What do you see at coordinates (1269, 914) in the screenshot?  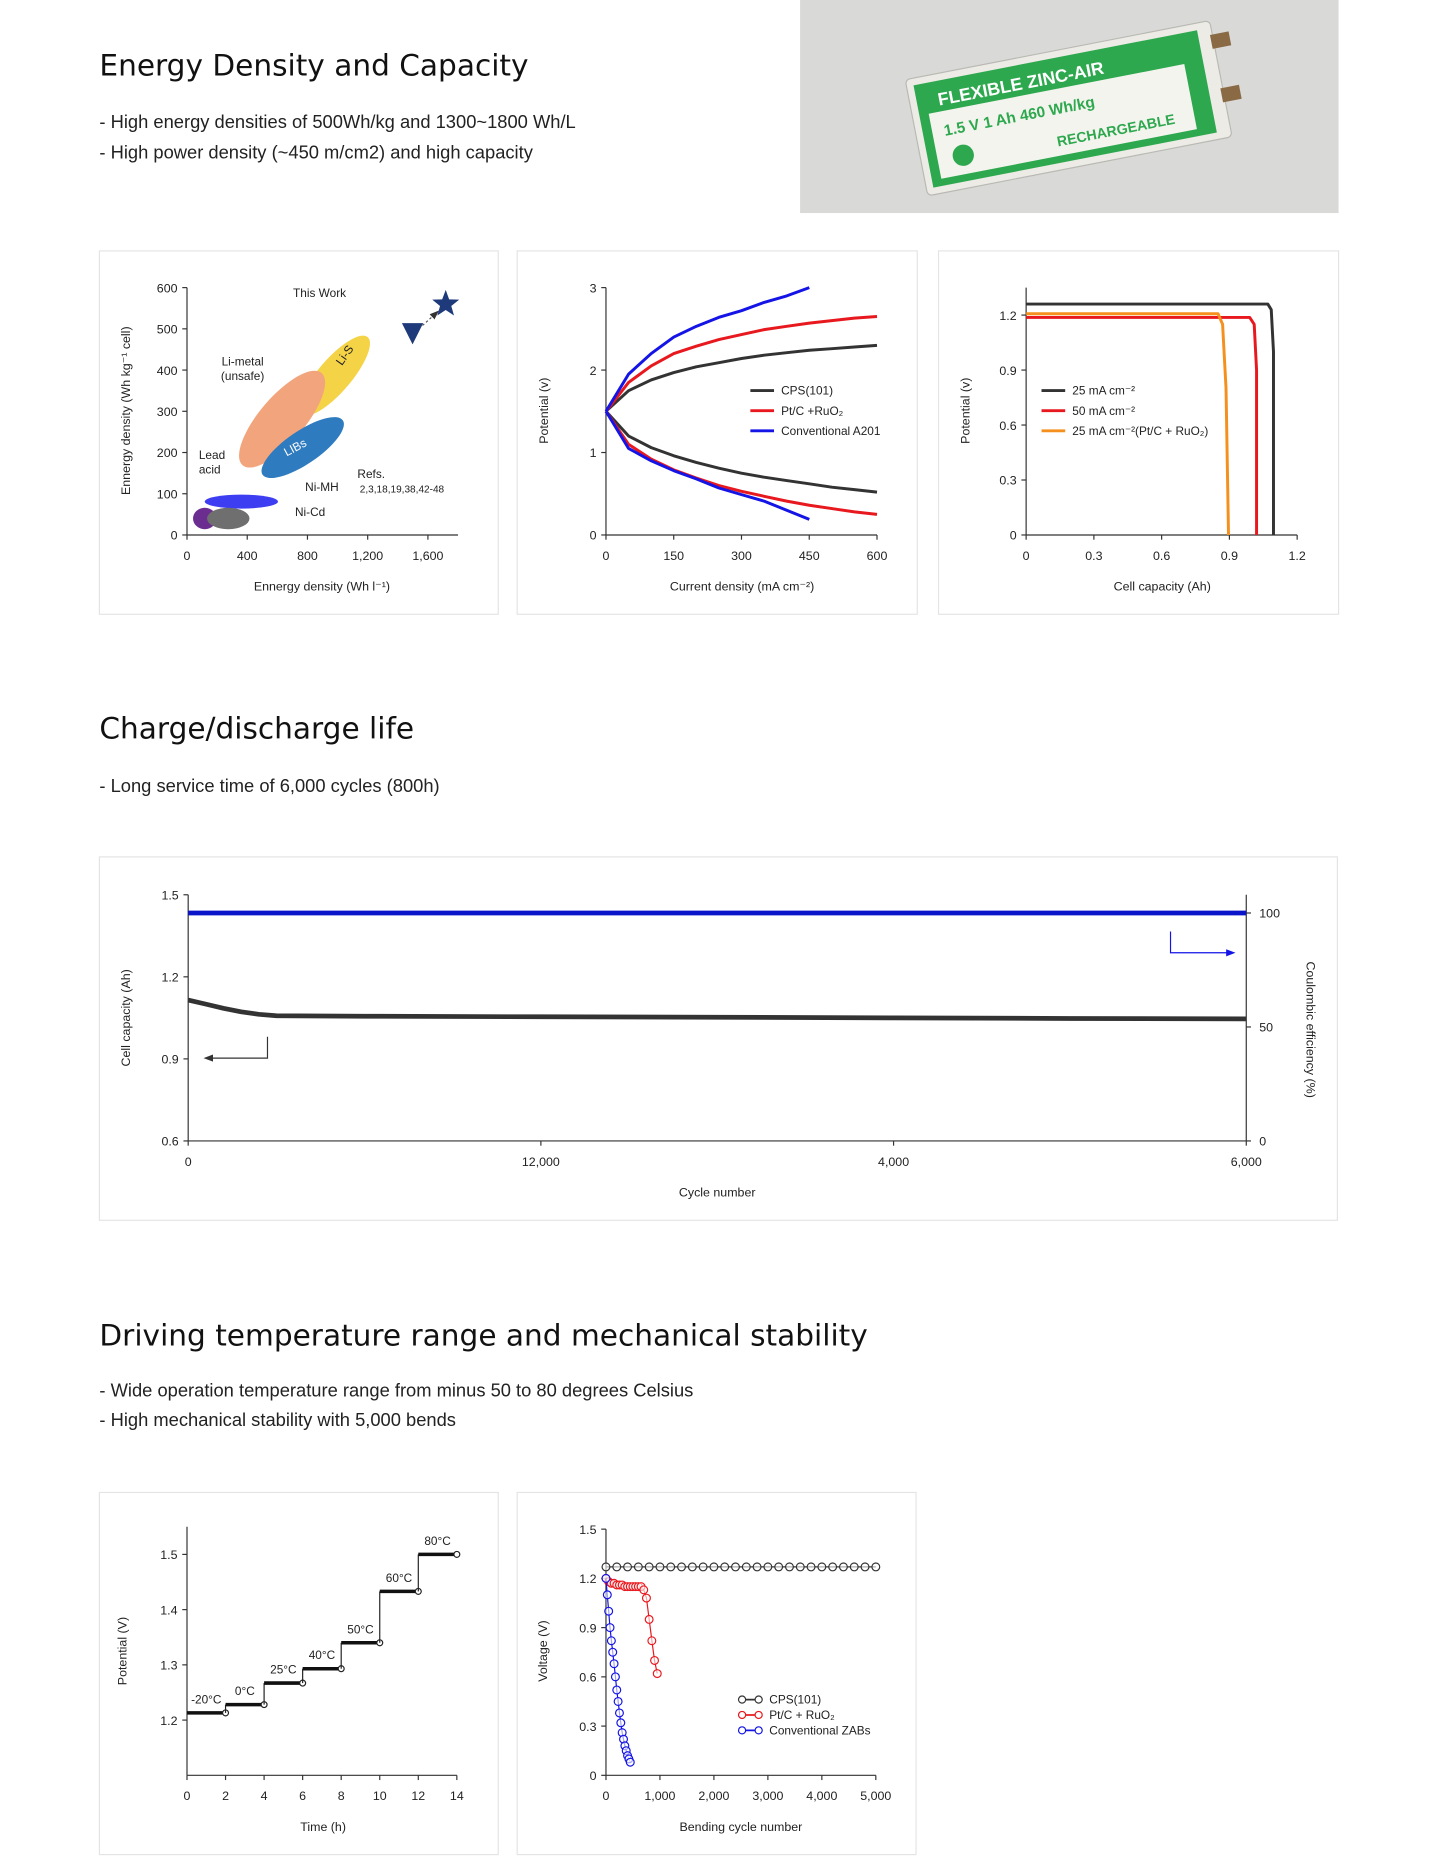 I see `y2-tick-label: 100` at bounding box center [1269, 914].